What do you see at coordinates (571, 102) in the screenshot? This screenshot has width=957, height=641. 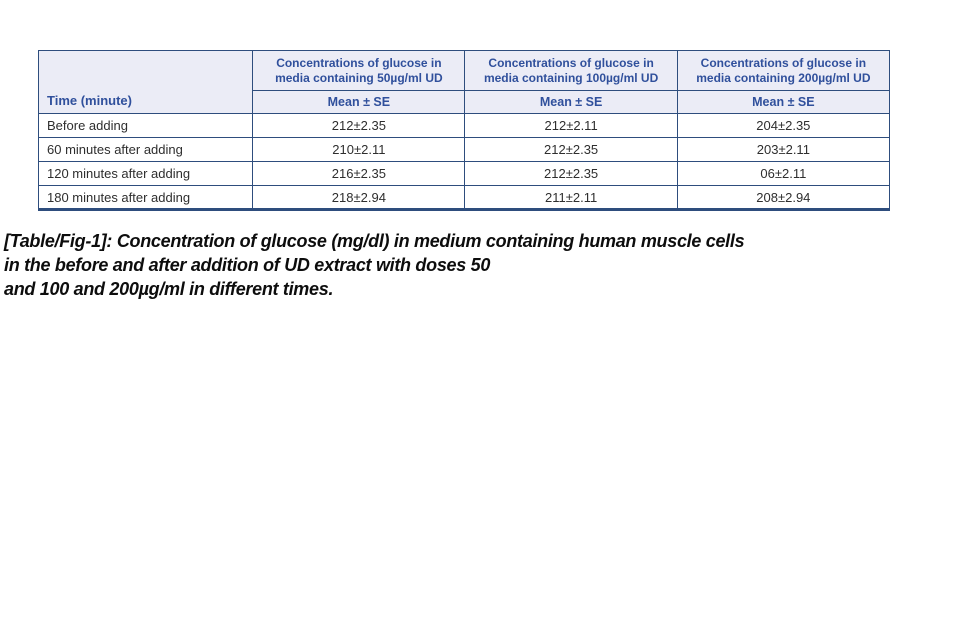 I see `subheader-mean-se-100: Mean ± SE` at bounding box center [571, 102].